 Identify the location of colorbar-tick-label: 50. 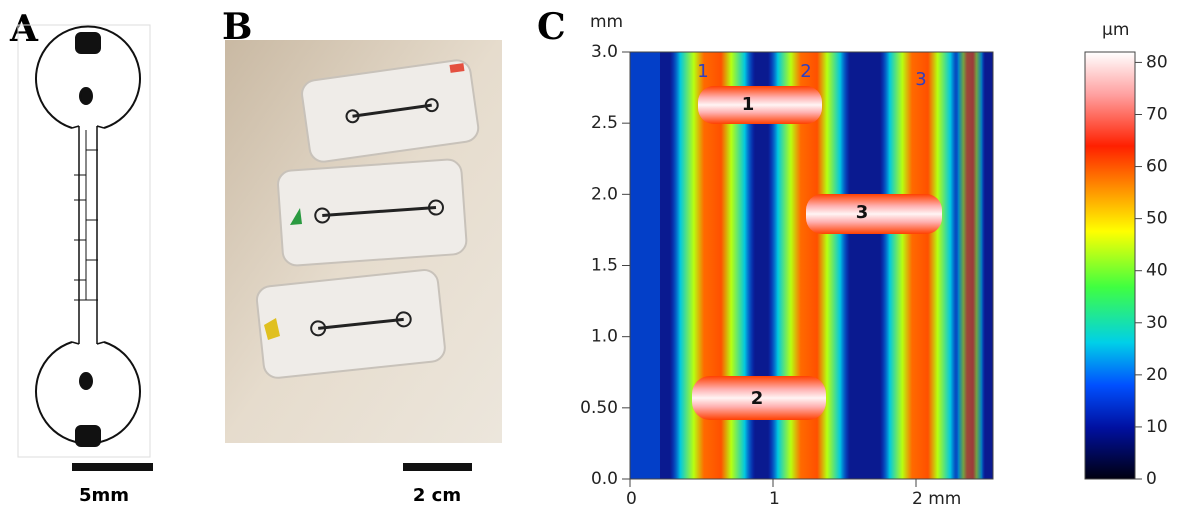
(1157, 219).